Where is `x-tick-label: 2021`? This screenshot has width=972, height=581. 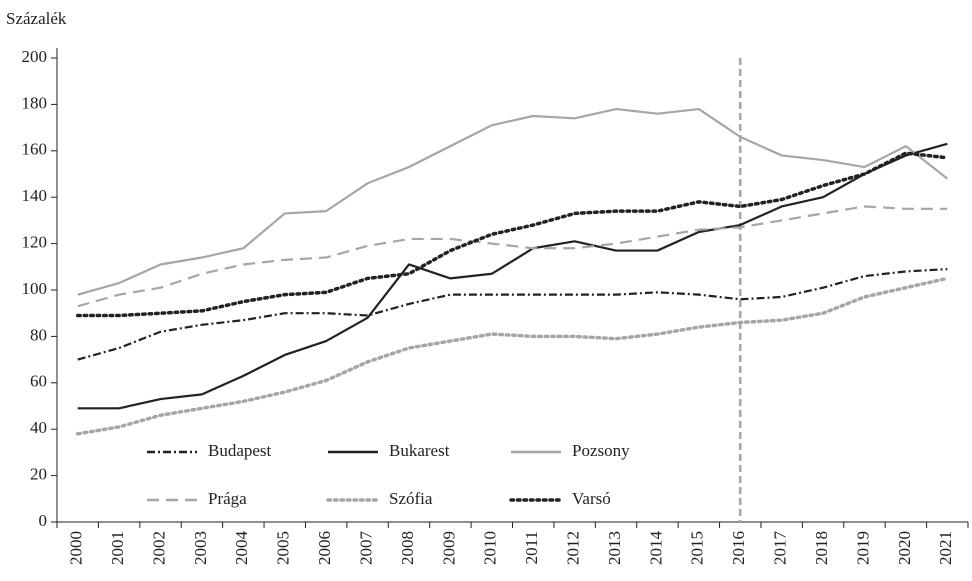
x-tick-label: 2021 is located at coordinates (945, 548).